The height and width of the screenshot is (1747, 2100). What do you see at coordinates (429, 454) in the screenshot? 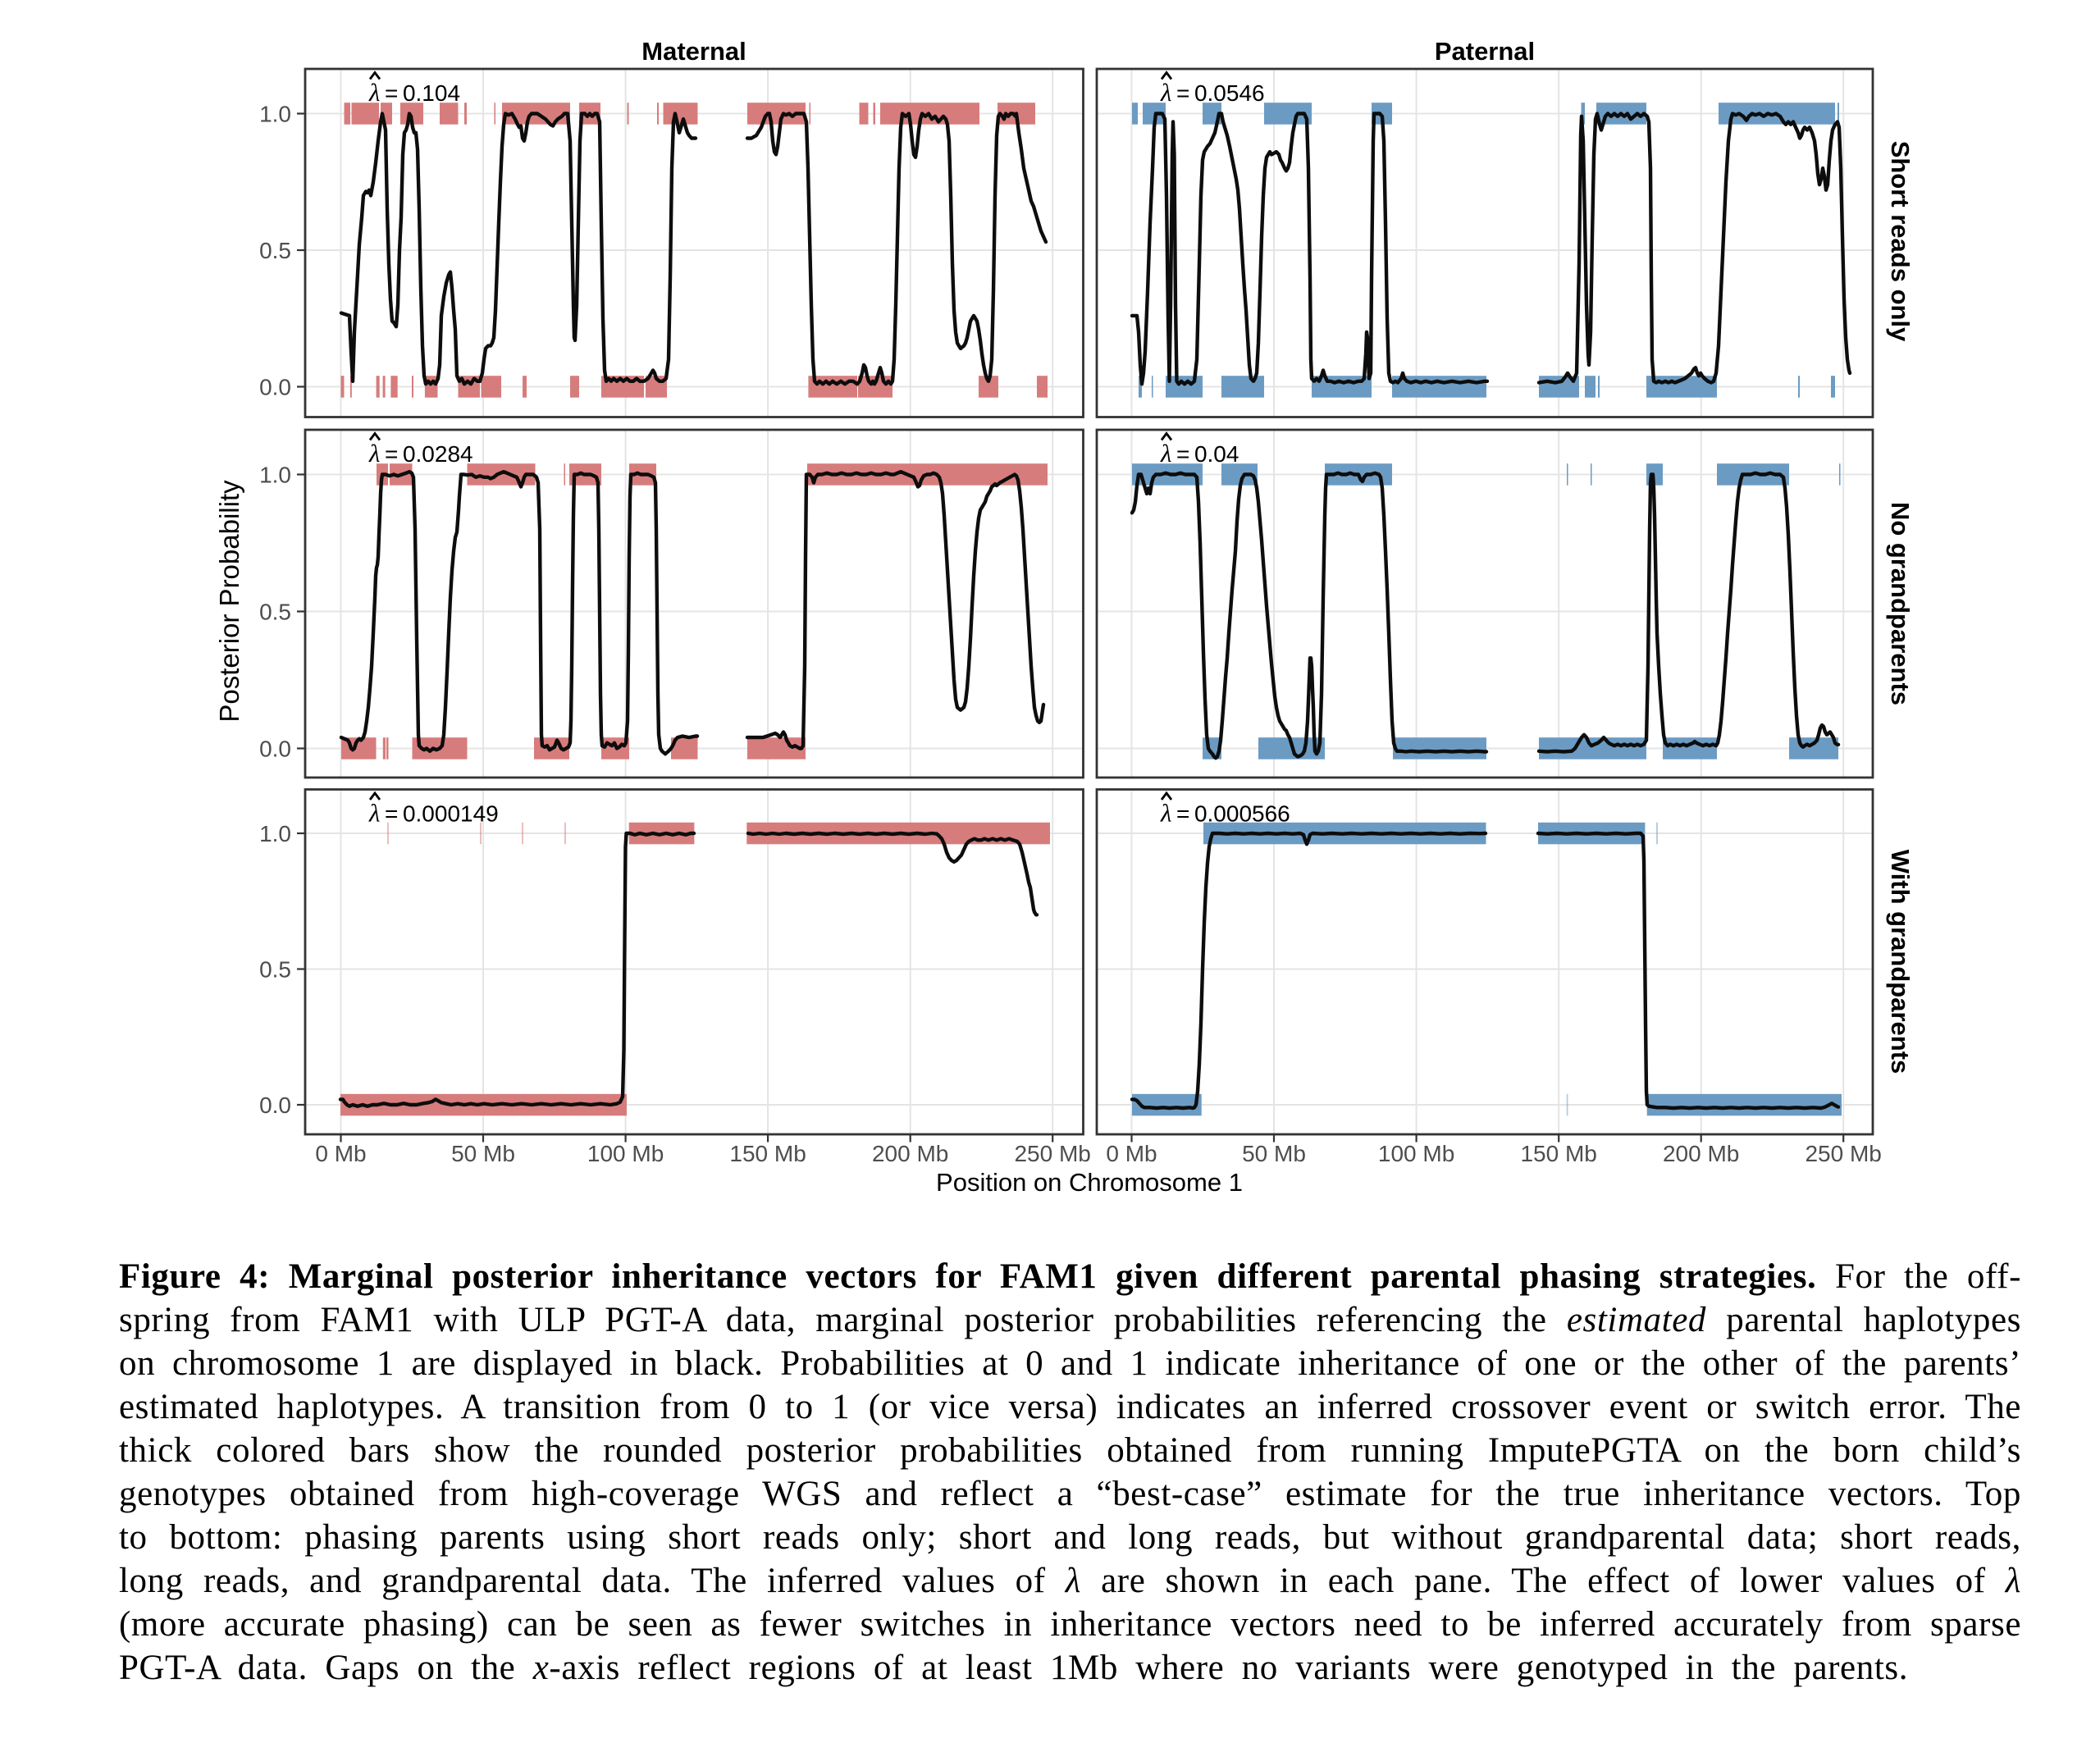
I see `svg-text: = 0.0284` at bounding box center [429, 454].